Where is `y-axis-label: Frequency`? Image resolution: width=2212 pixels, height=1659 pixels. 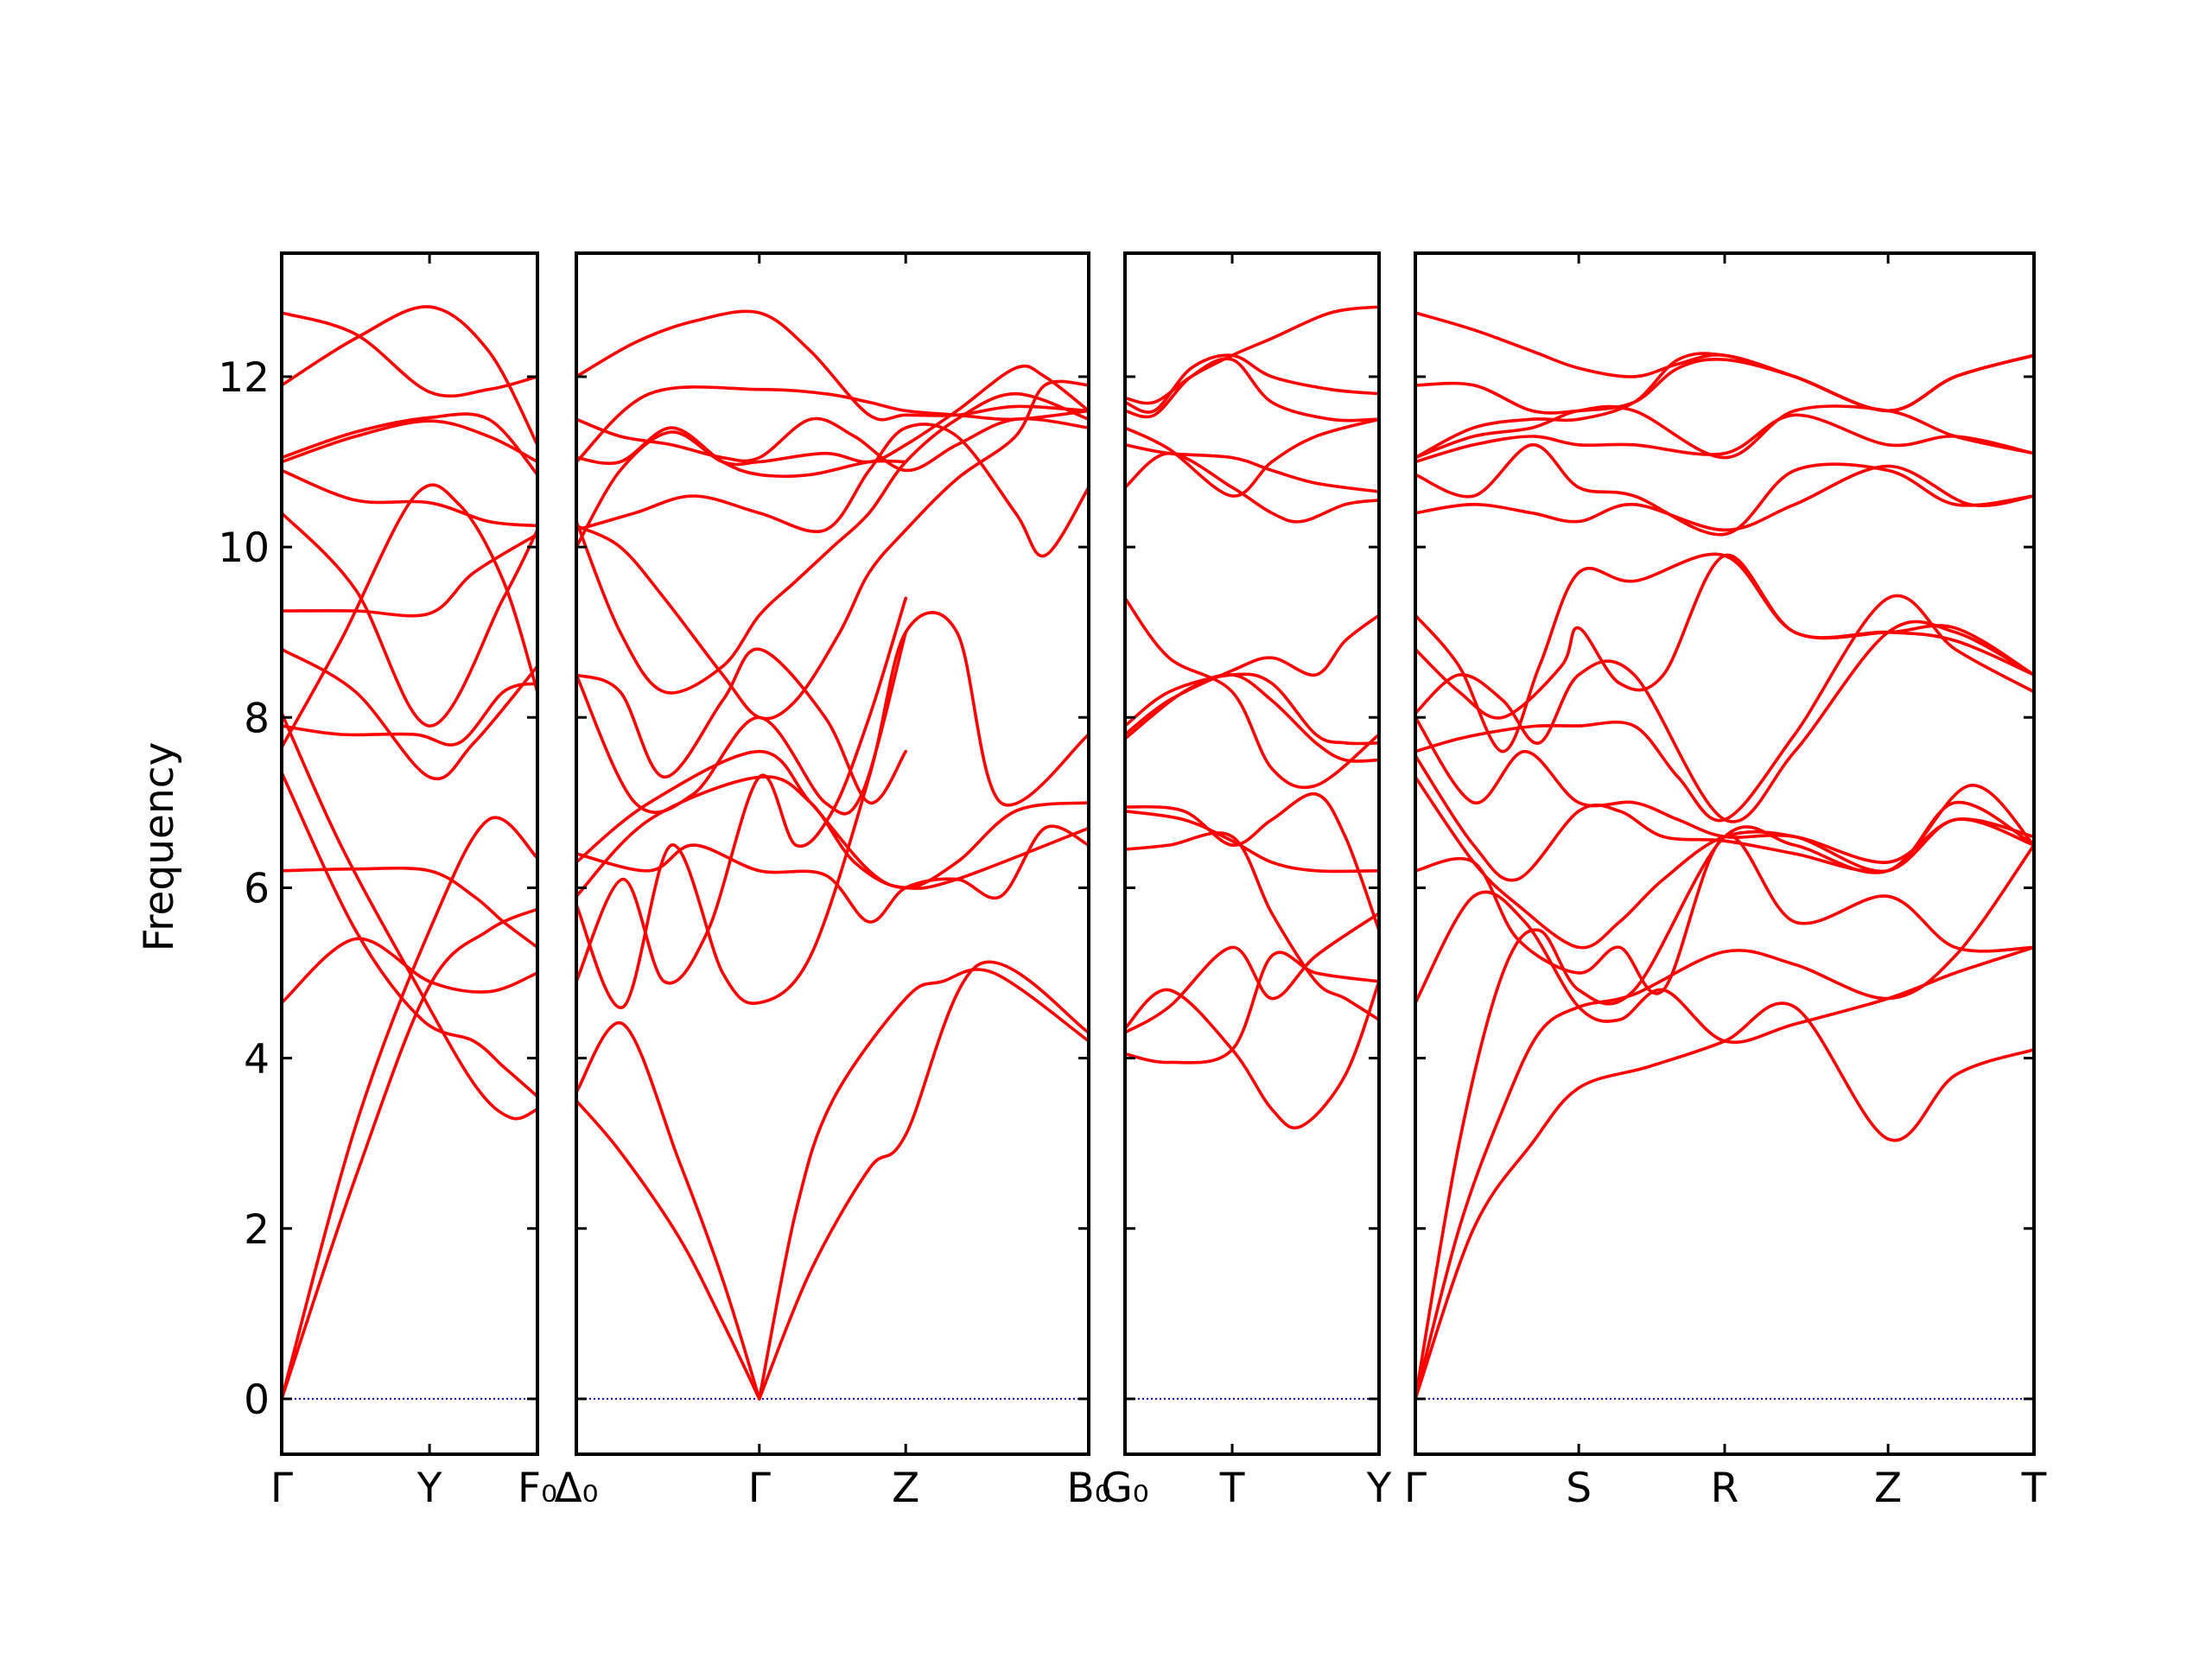 y-axis-label: Frequency is located at coordinates (159, 847).